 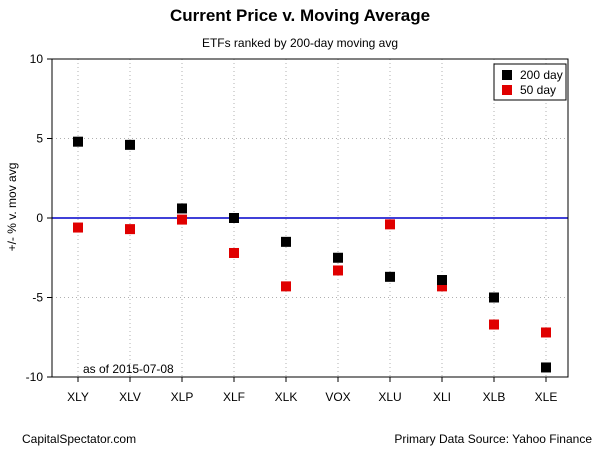 I want to click on x-tick-label-xli: XLI, so click(x=442, y=397).